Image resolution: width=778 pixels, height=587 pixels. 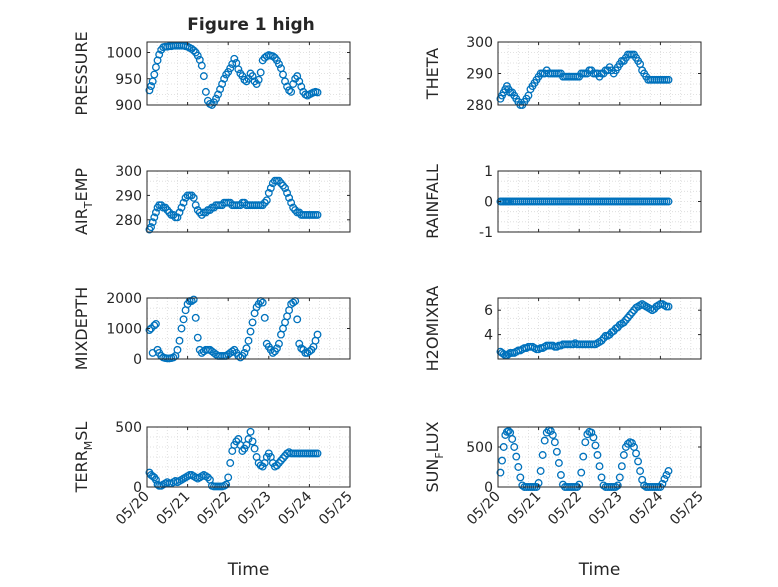 What do you see at coordinates (432, 329) in the screenshot?
I see `y-axis-label: H2OMIXRA` at bounding box center [432, 329].